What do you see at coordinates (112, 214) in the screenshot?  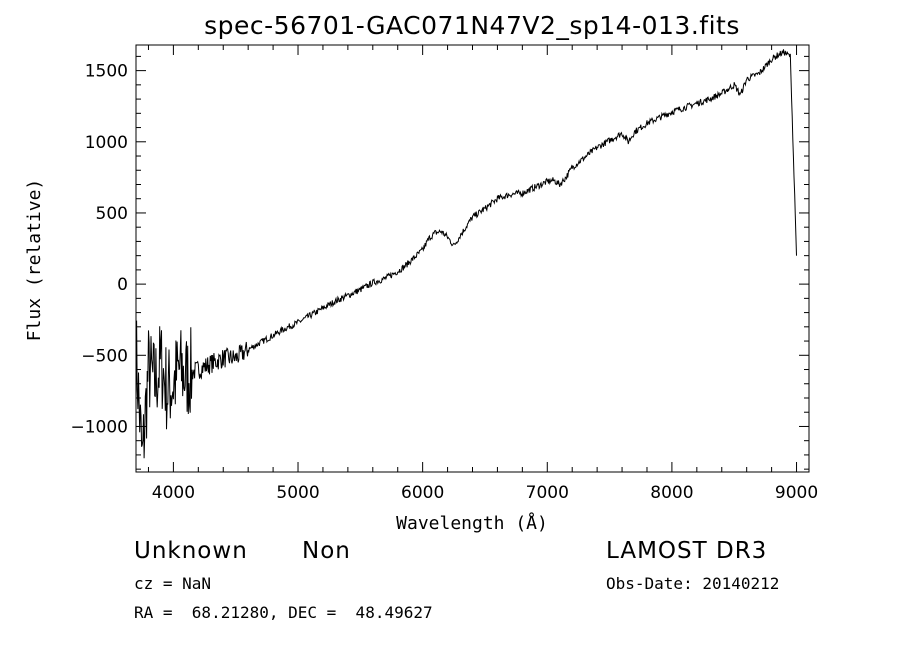 I see `y-tick-label: 500` at bounding box center [112, 214].